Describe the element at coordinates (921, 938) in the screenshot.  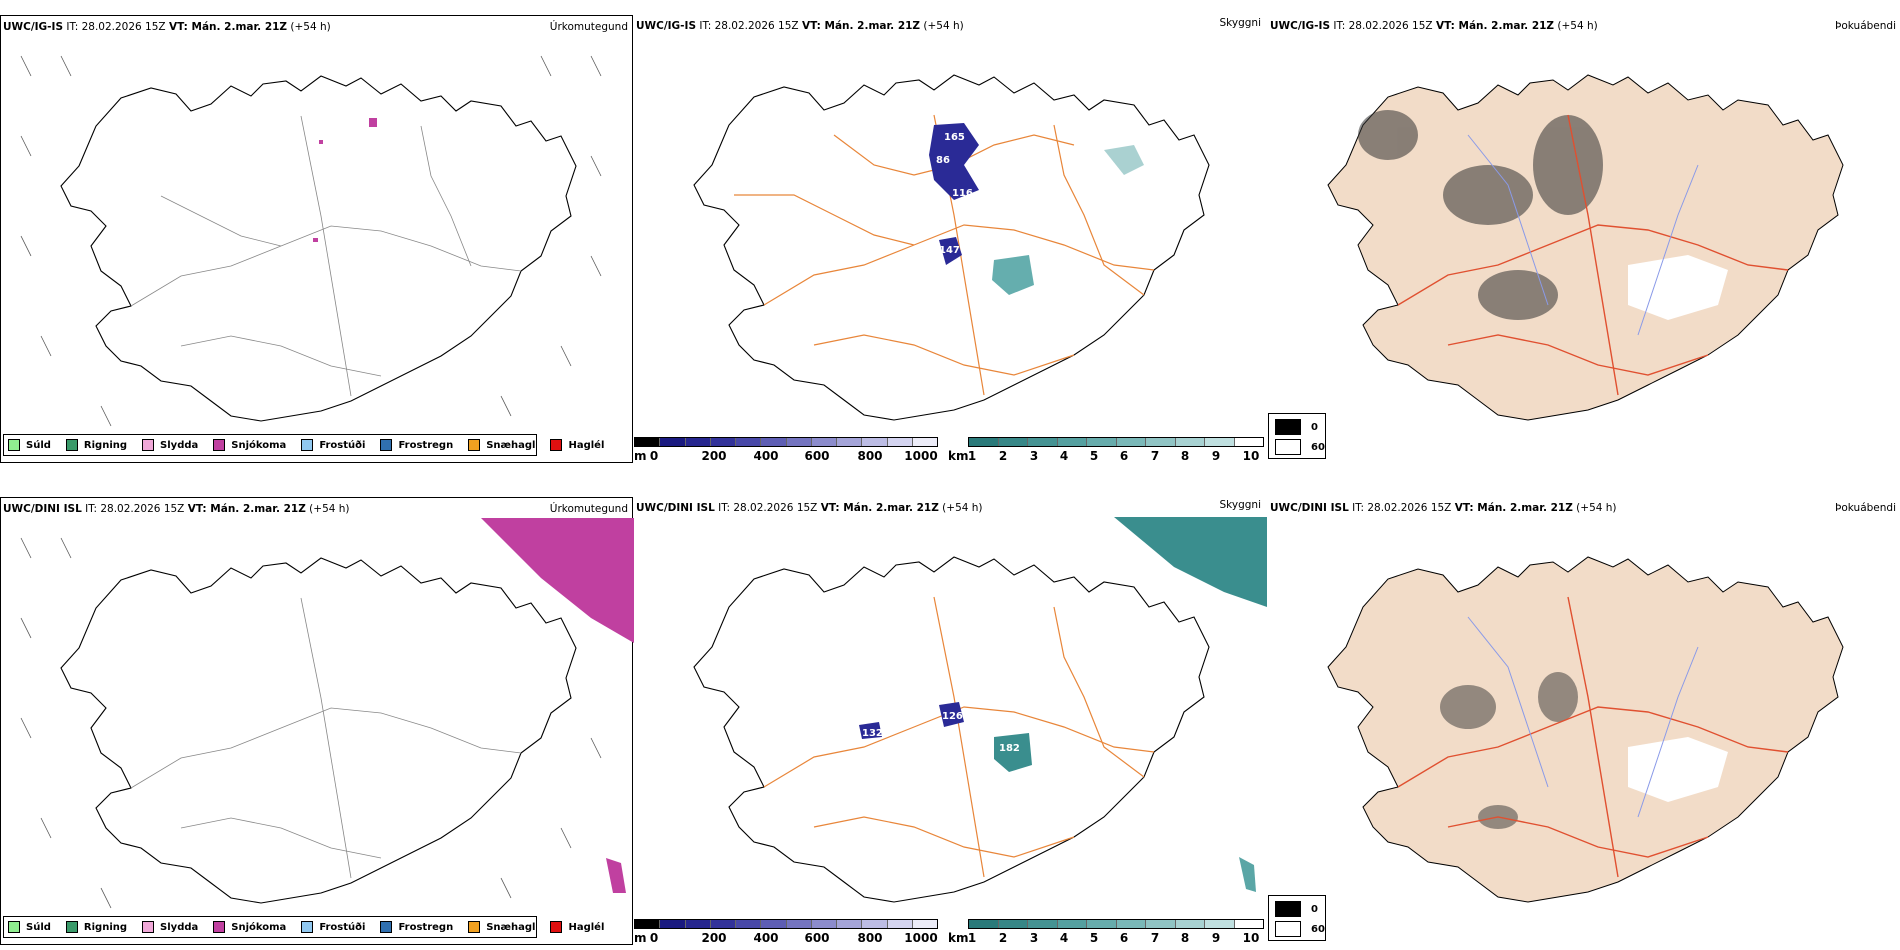
I see `tick-label: 1000` at that location.